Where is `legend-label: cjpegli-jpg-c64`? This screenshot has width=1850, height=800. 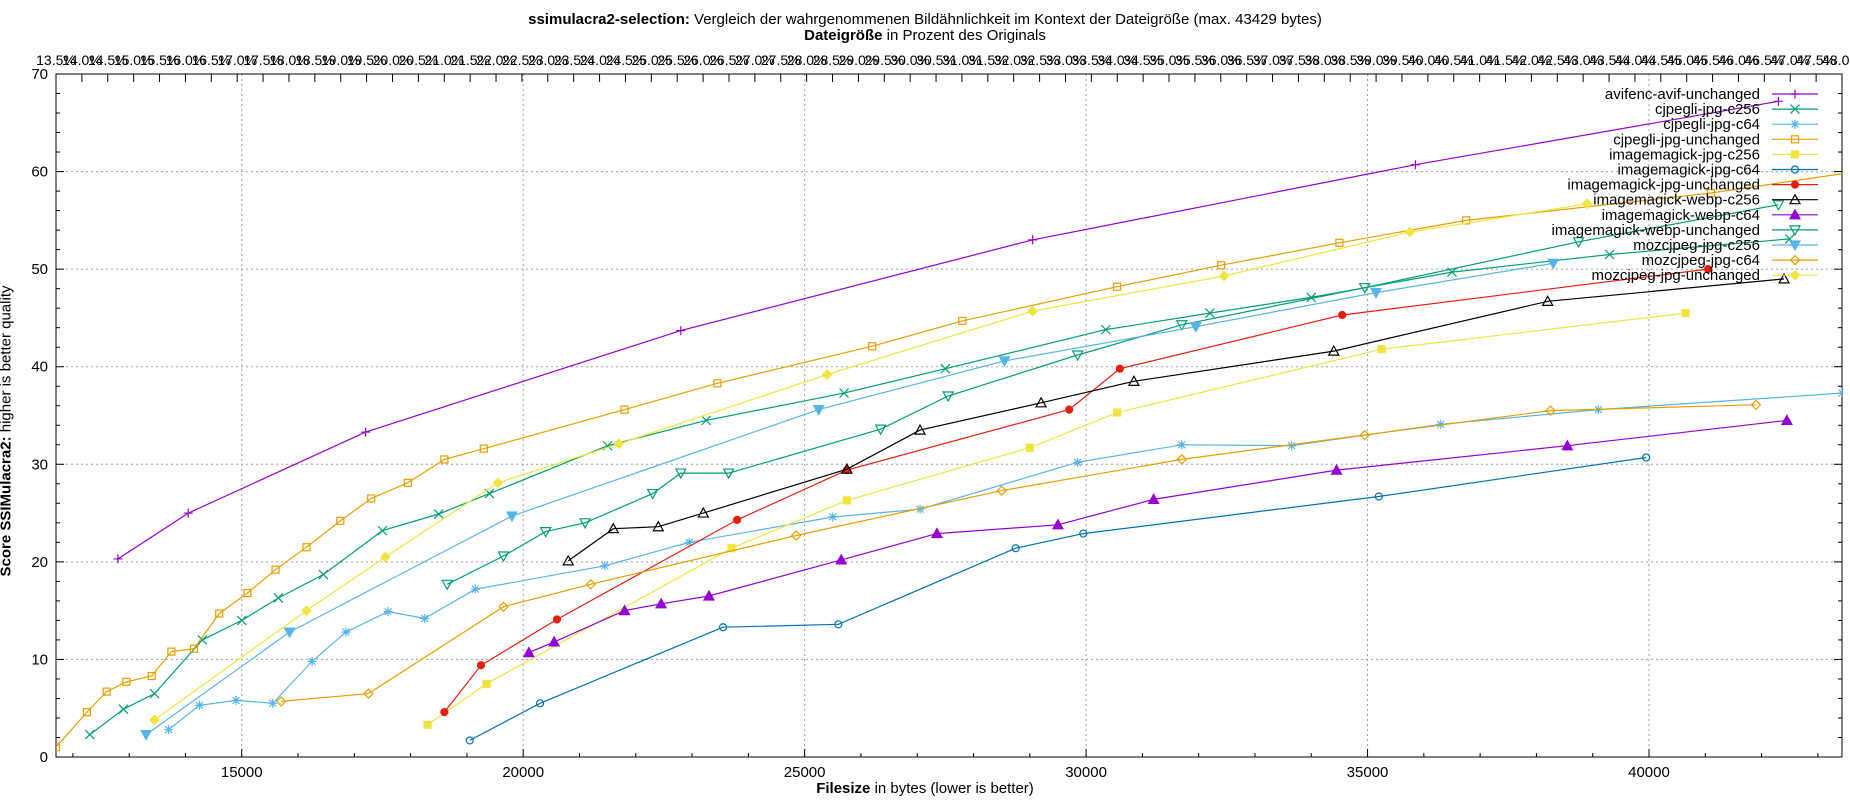 legend-label: cjpegli-jpg-c64 is located at coordinates (1711, 124).